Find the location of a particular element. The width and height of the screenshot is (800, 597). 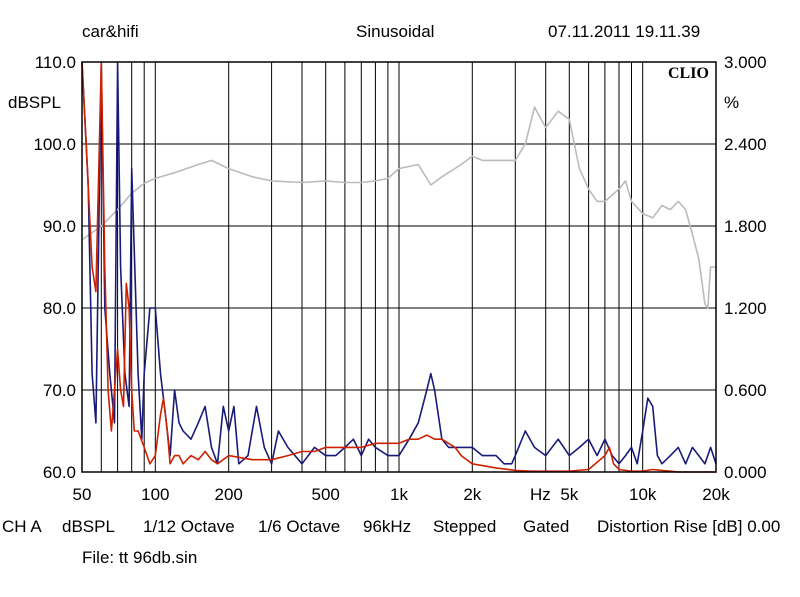

x-tick-label: 200 is located at coordinates (229, 494).